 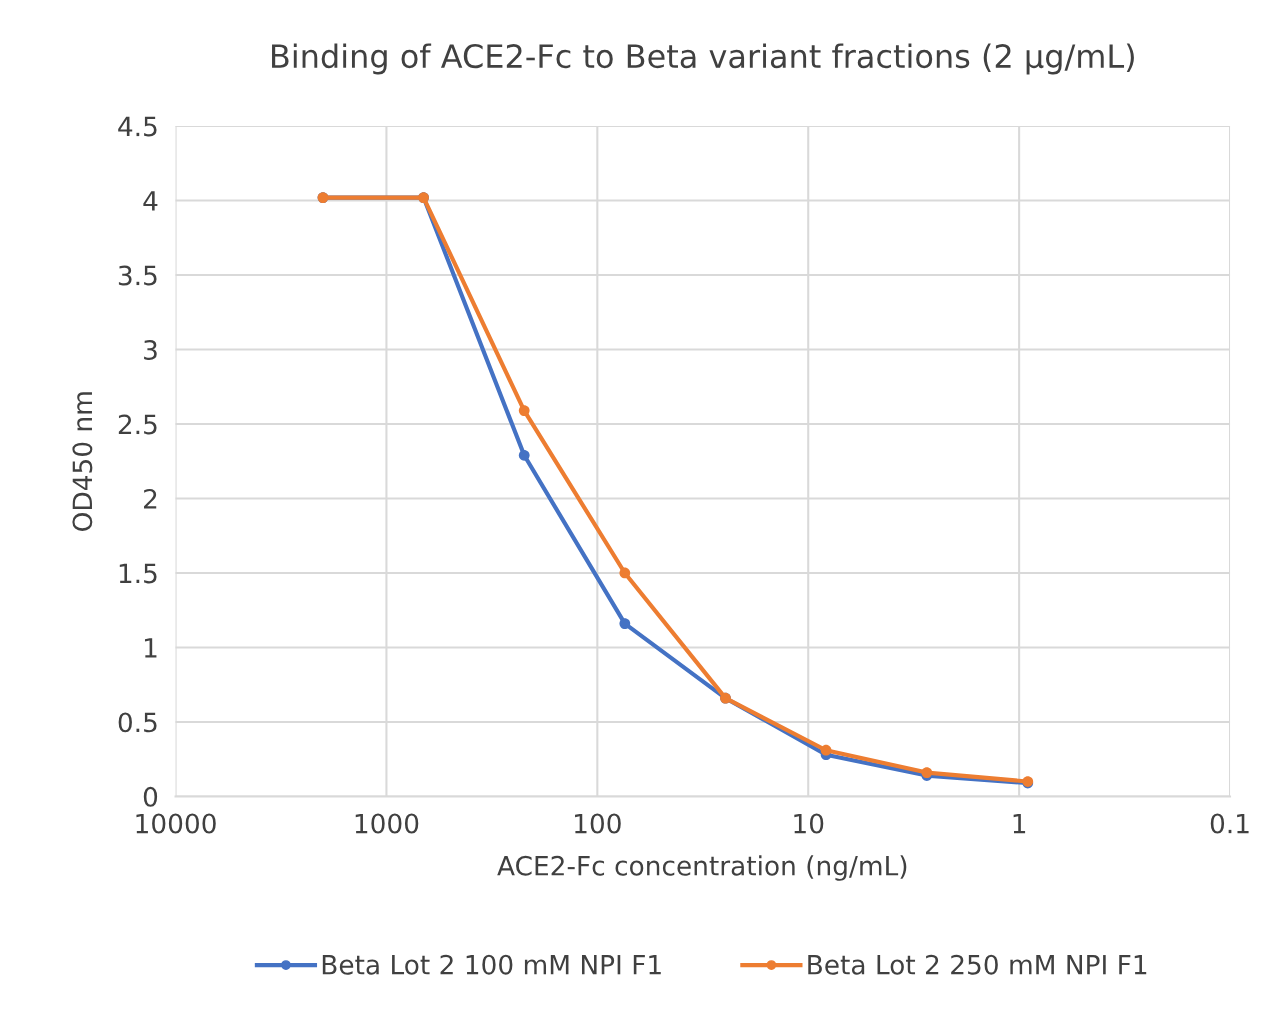 I want to click on x-tick-label: 1, so click(x=1019, y=823).